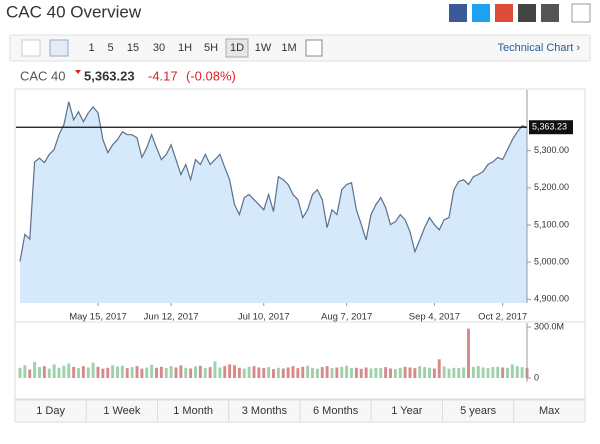 The width and height of the screenshot is (600, 444). Describe the element at coordinates (551, 299) in the screenshot. I see `y-tick-label: 4,900.00` at that location.